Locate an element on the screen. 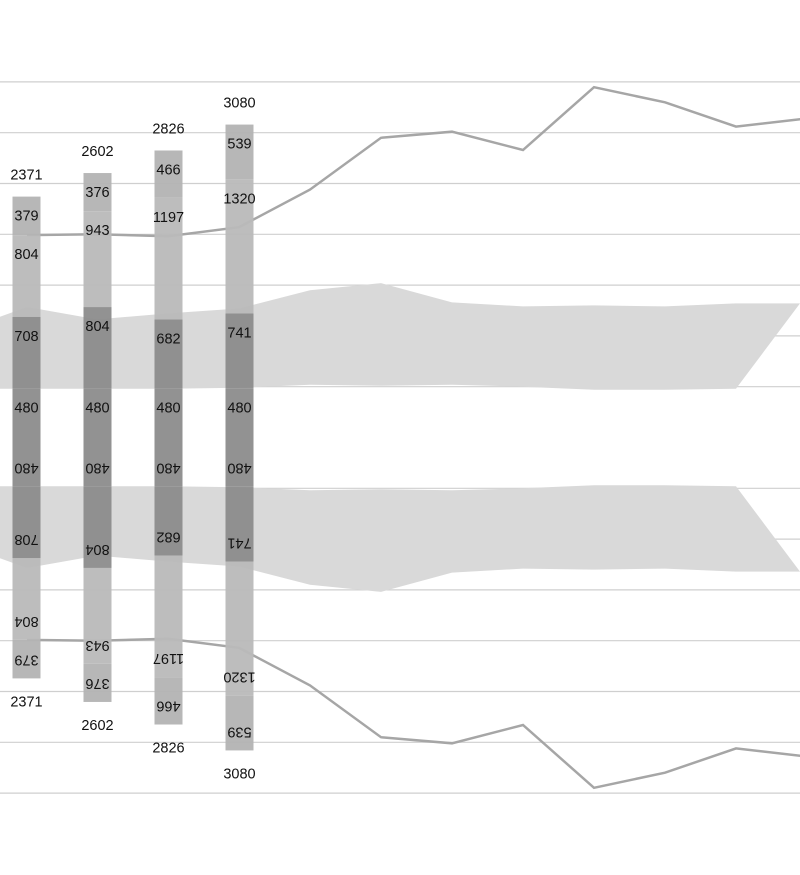 The width and height of the screenshot is (800, 875). segment-label-upper: 539 is located at coordinates (239, 145).